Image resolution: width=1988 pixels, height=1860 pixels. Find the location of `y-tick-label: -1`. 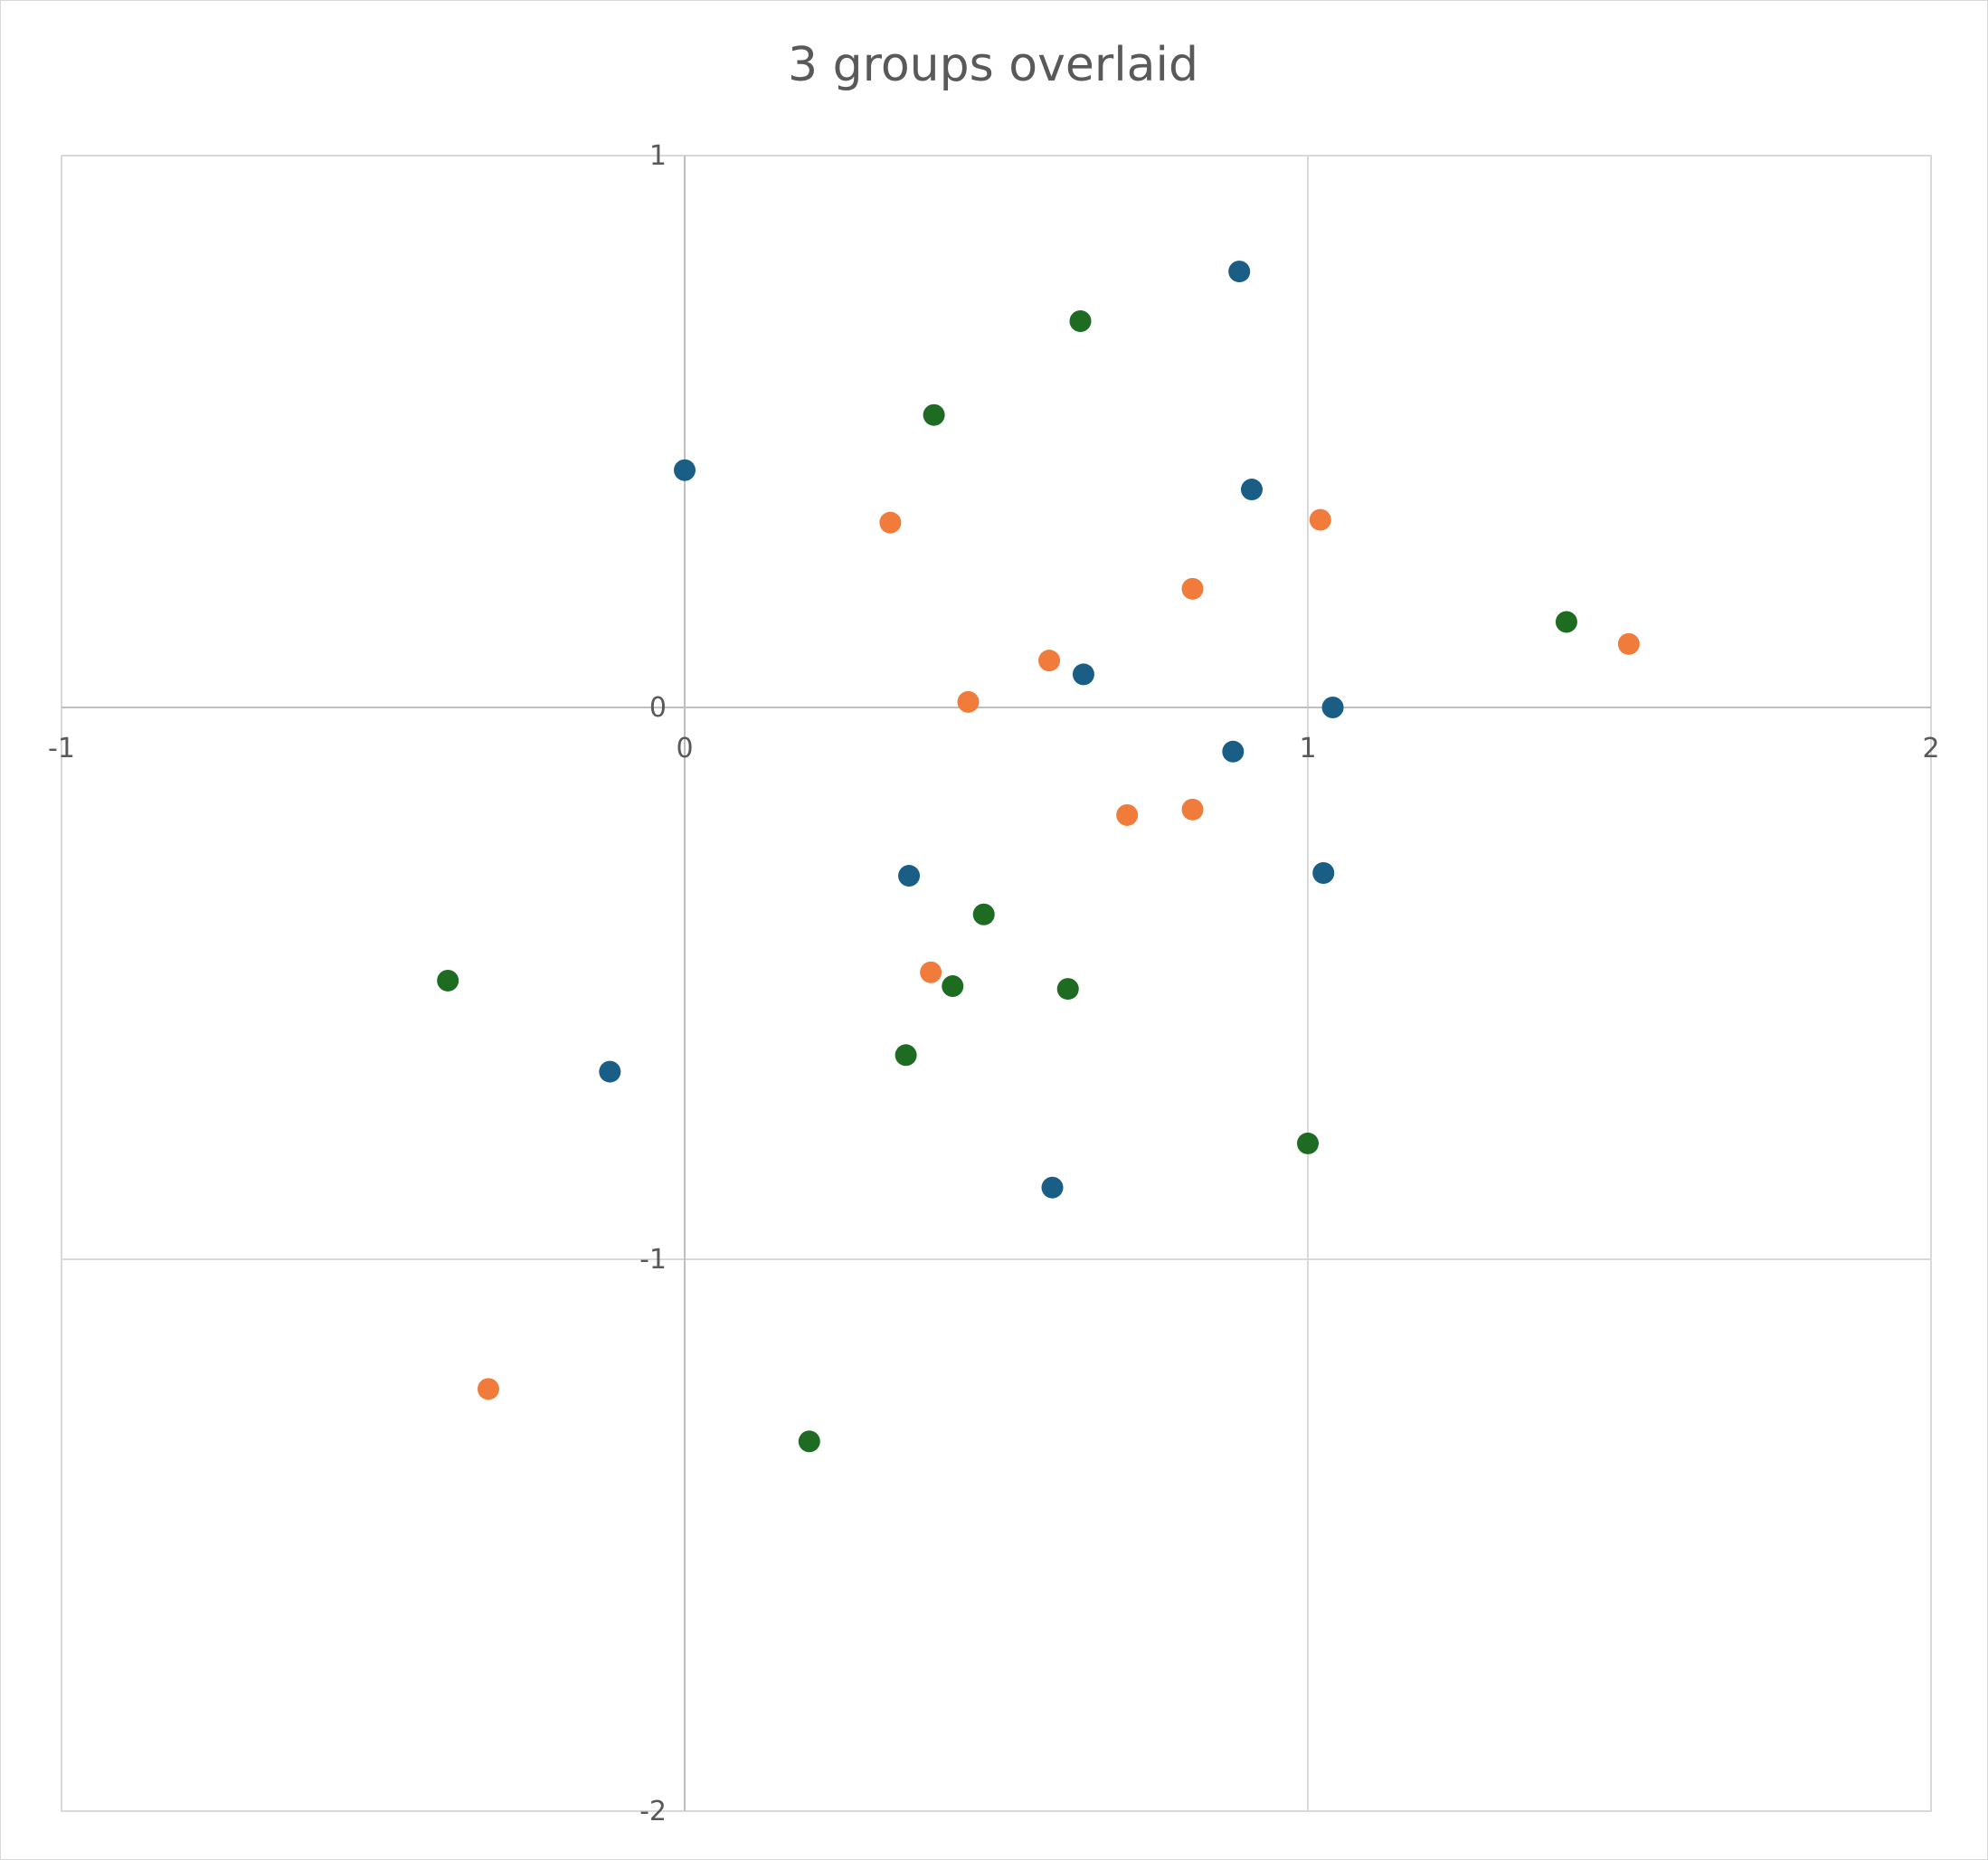

y-tick-label: -1 is located at coordinates (653, 1260).